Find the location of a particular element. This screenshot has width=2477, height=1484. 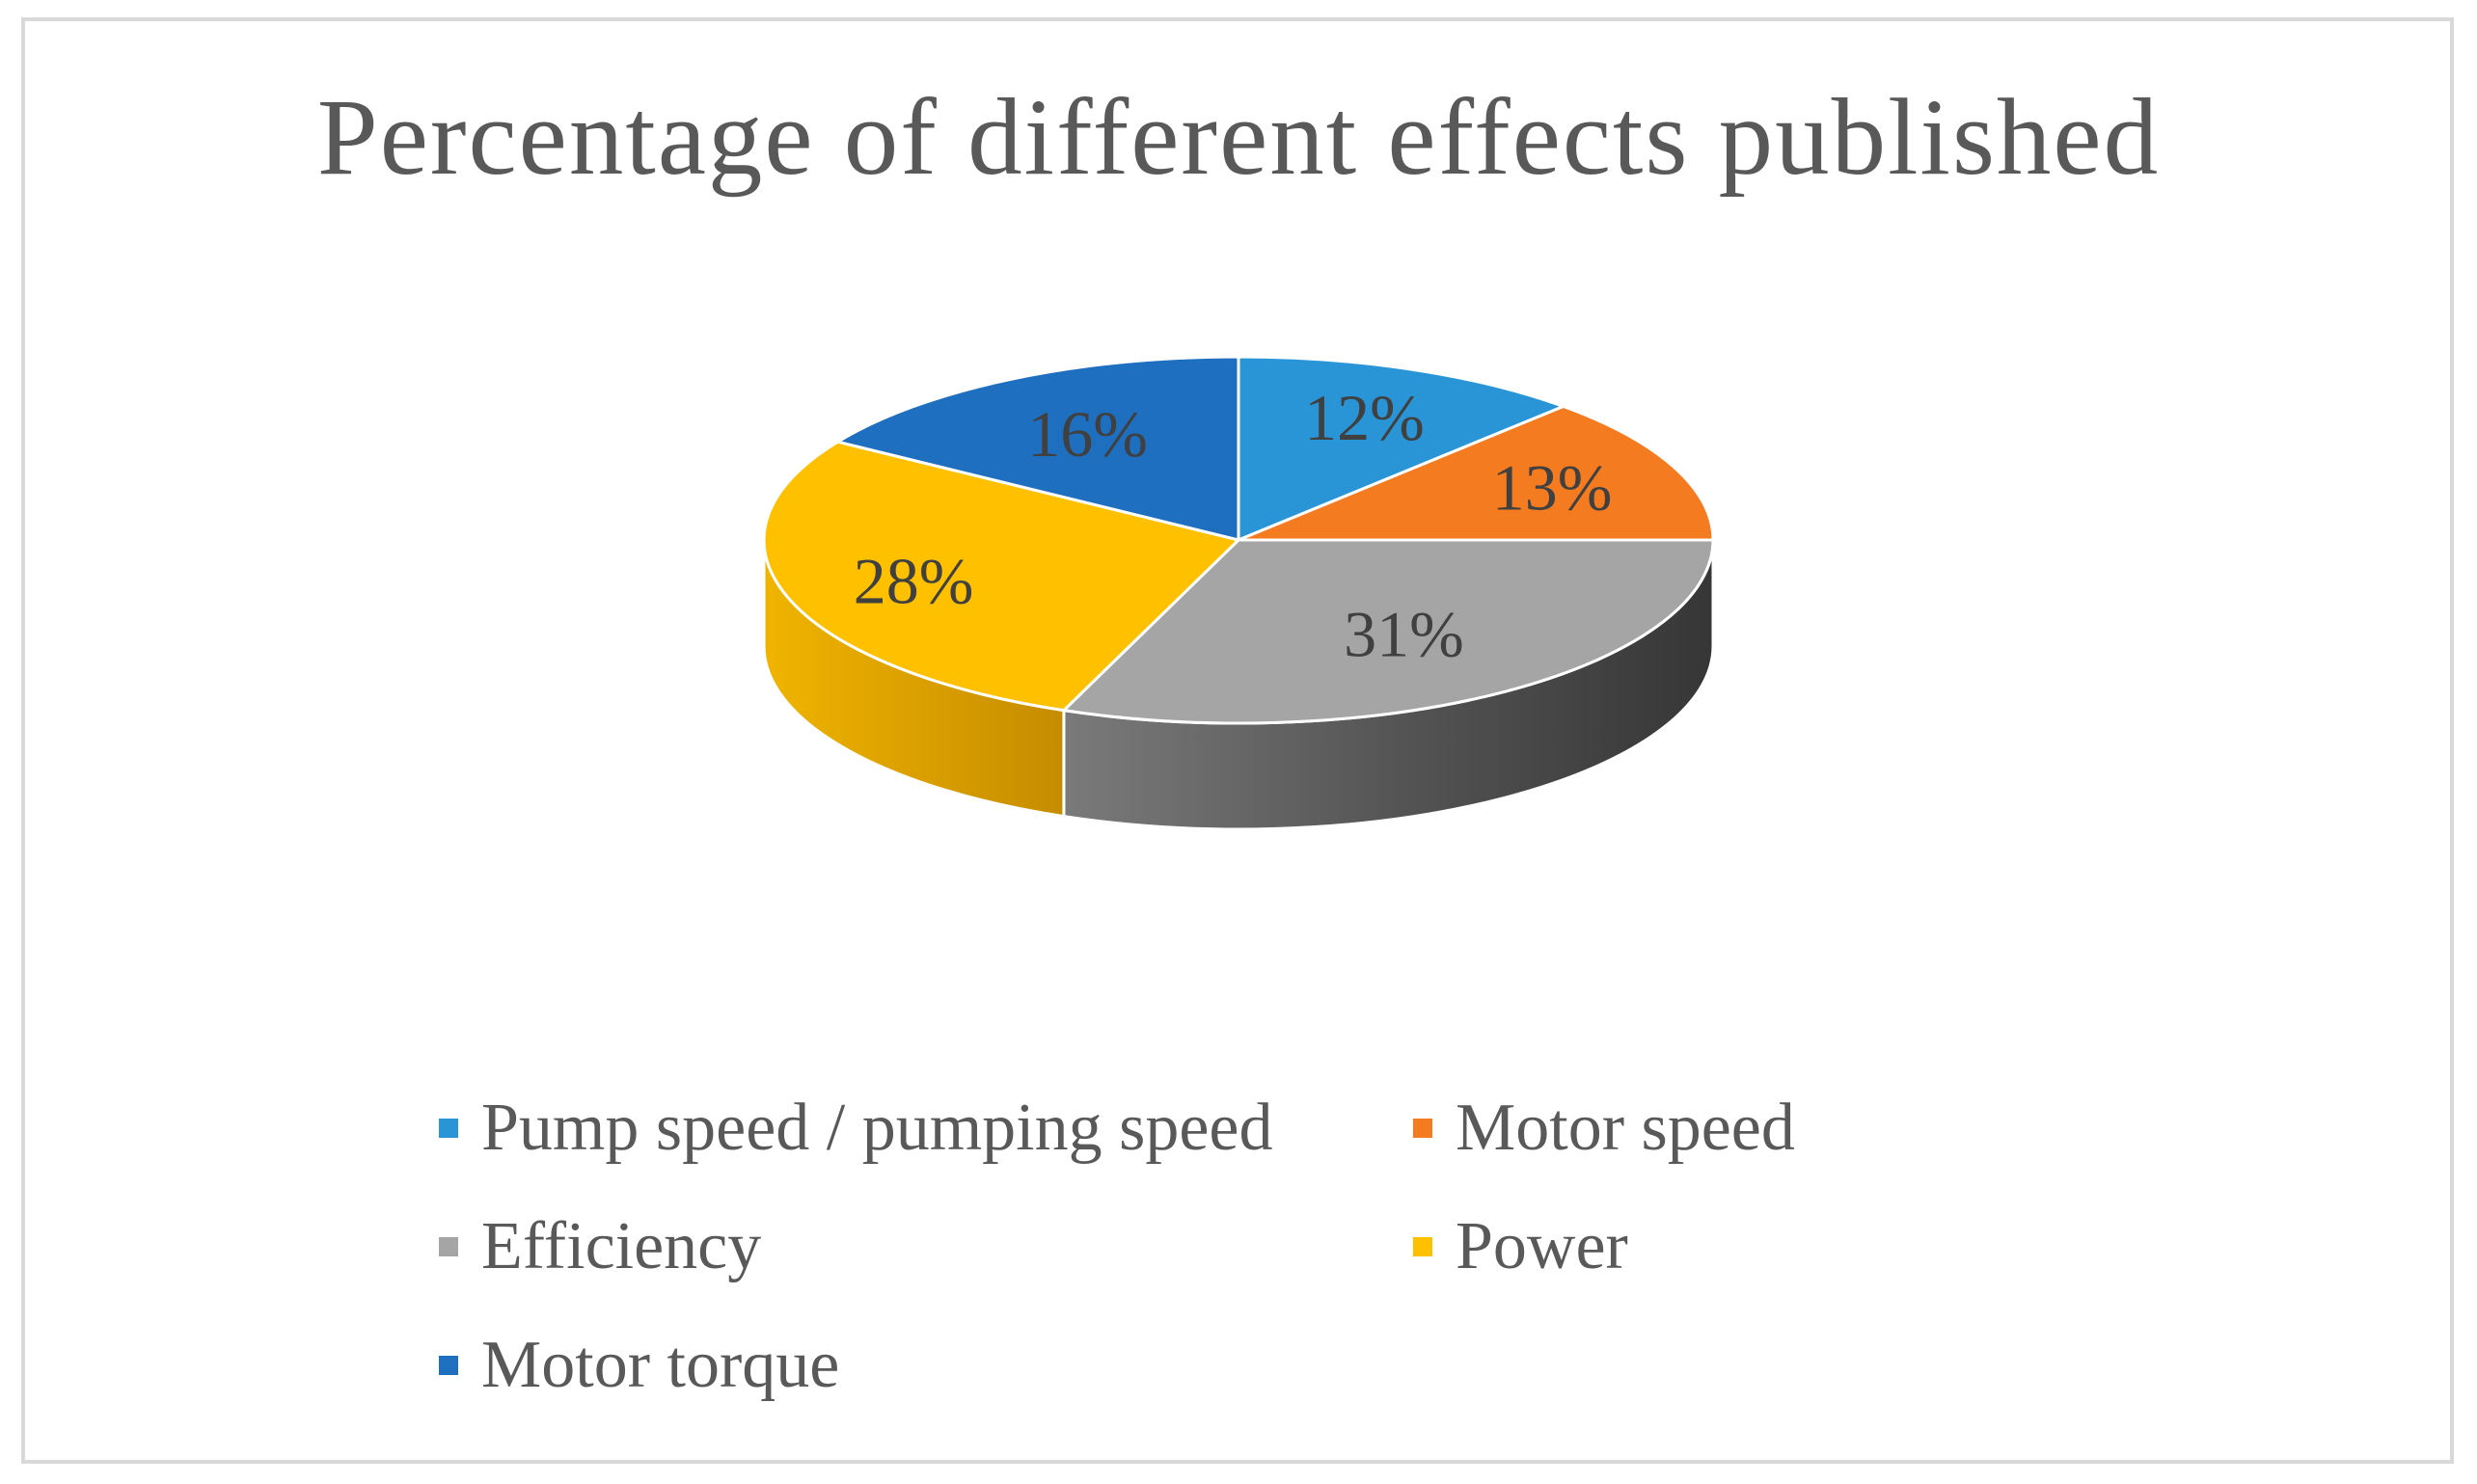

pie-slice-efficiency is located at coordinates (1389, 631).